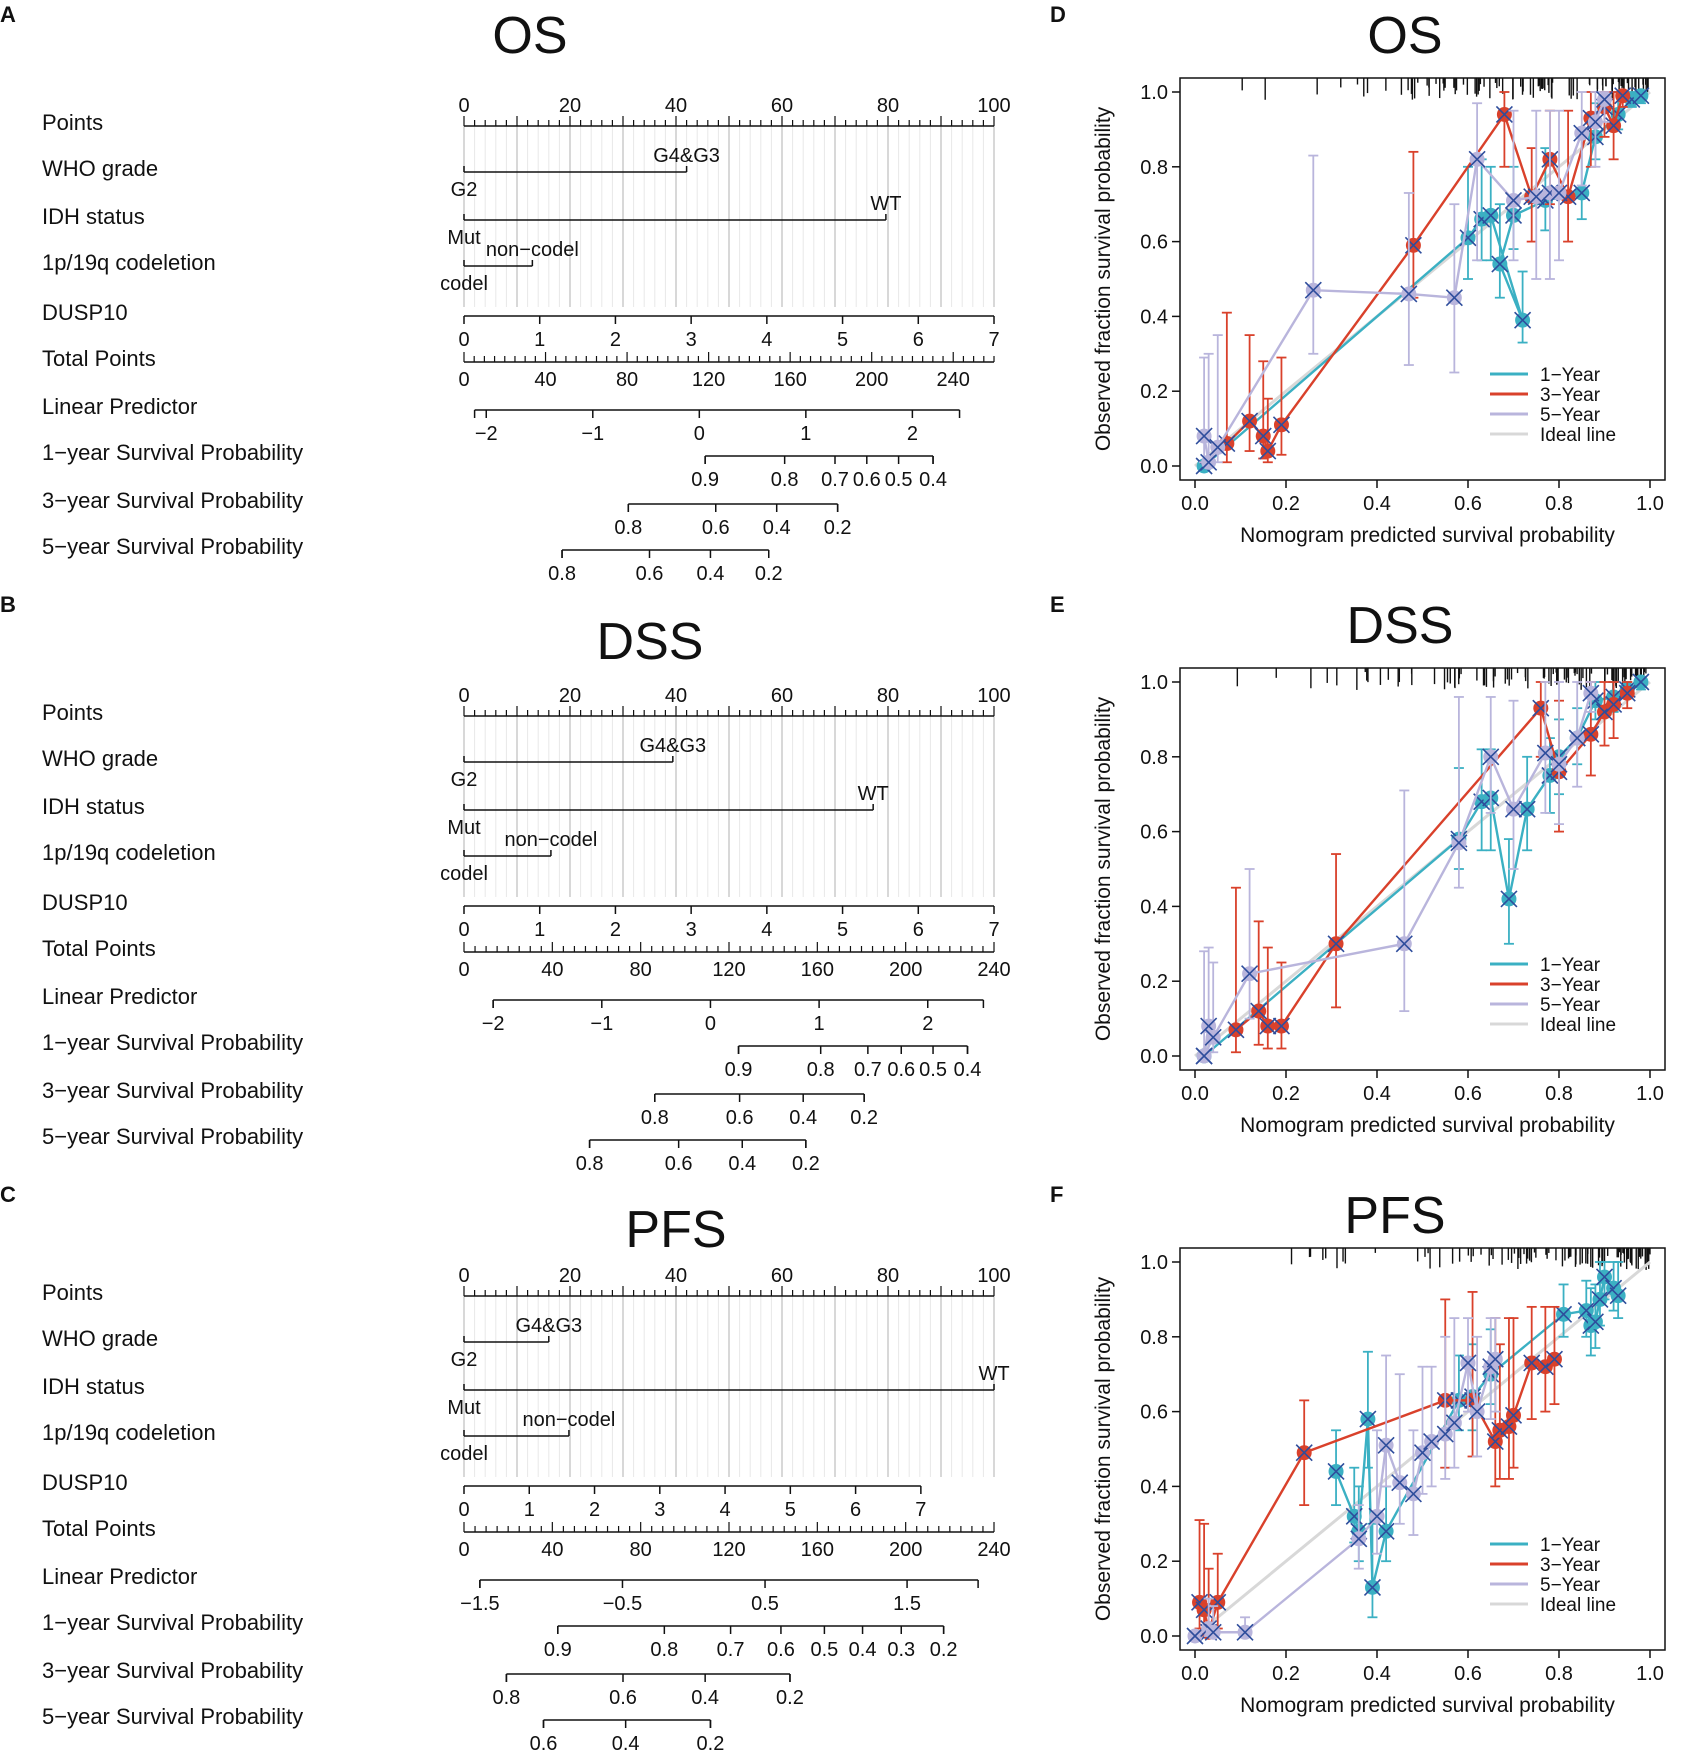  Describe the element at coordinates (824, 1650) in the screenshot. I see `prob-tick-label: 0.5` at that location.